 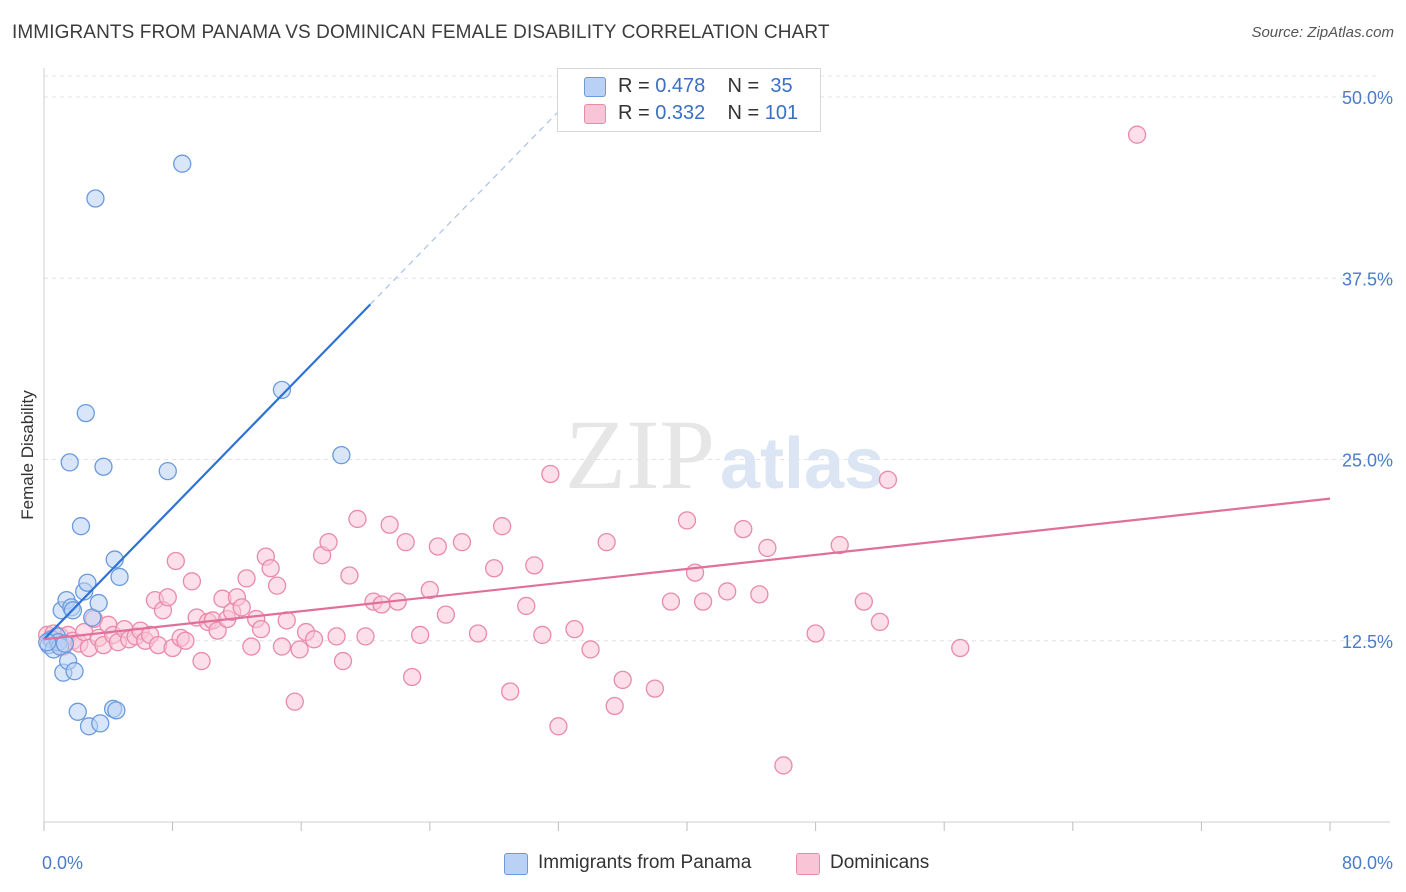 I want to click on panama-trend-extension, so click(x=464, y=208).